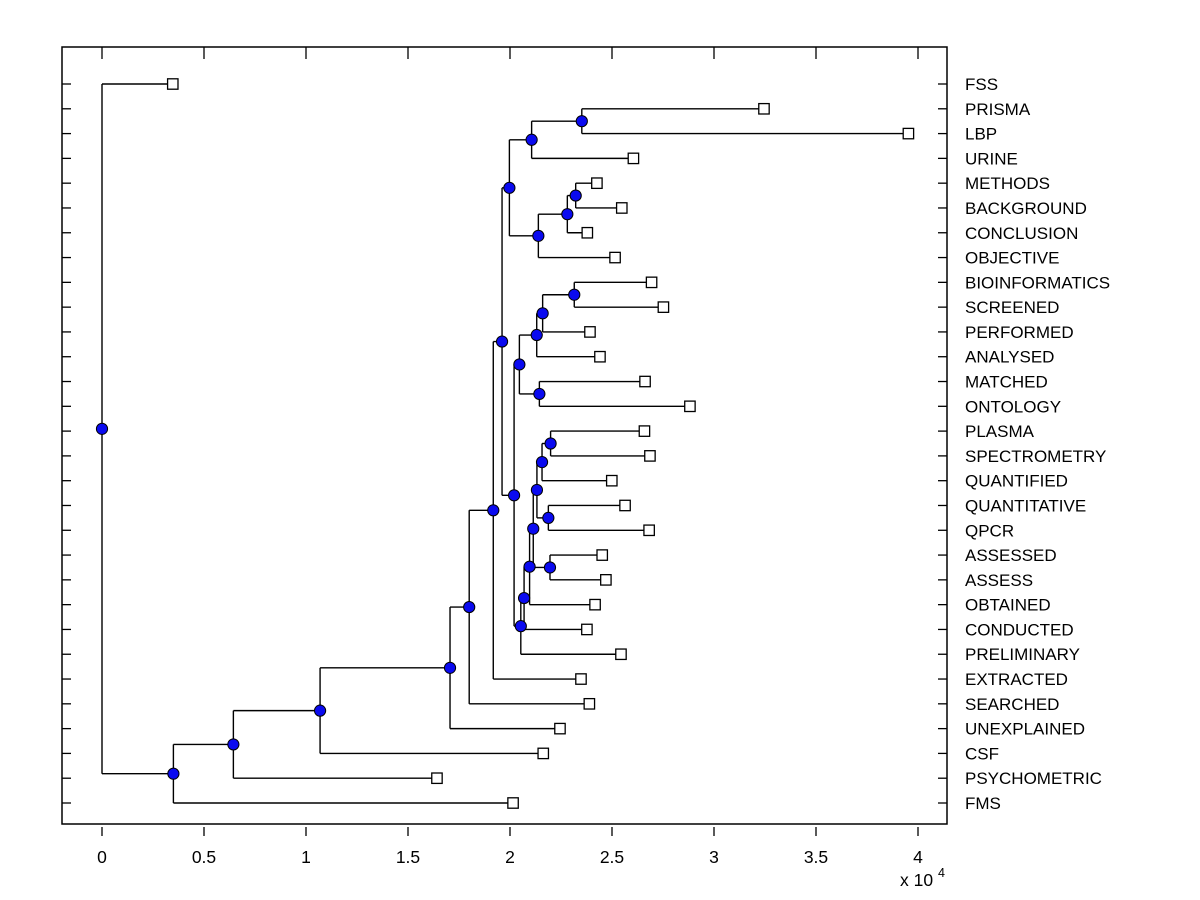  I want to click on leaf-label: PLASMA, so click(1000, 431).